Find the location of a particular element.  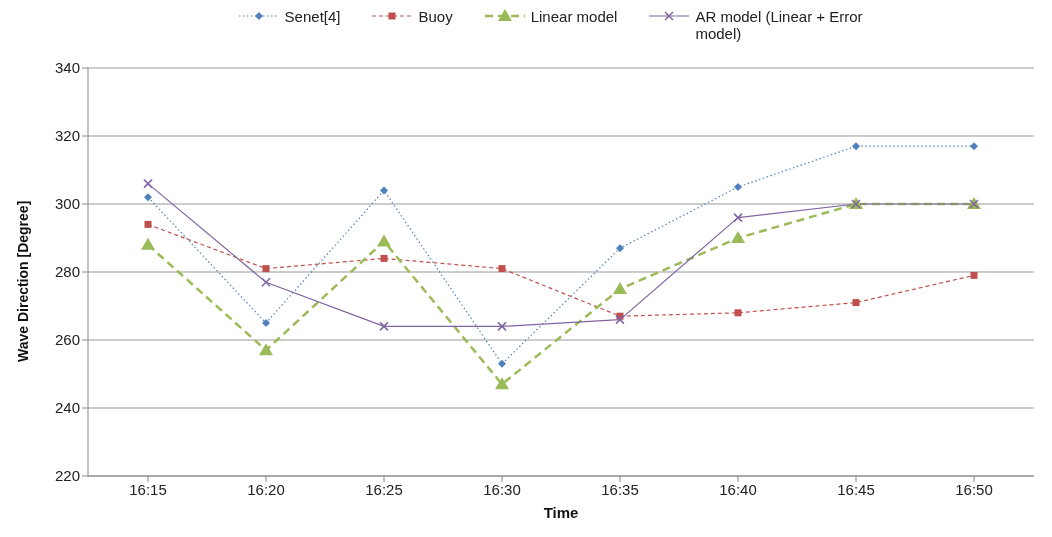

y-tick-label: 340 is located at coordinates (67, 68).